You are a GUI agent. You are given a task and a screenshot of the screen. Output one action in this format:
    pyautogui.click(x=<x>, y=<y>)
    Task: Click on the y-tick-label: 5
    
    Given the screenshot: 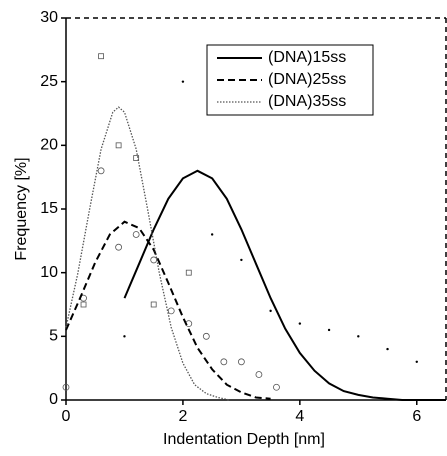 What is the action you would take?
    pyautogui.click(x=53, y=336)
    